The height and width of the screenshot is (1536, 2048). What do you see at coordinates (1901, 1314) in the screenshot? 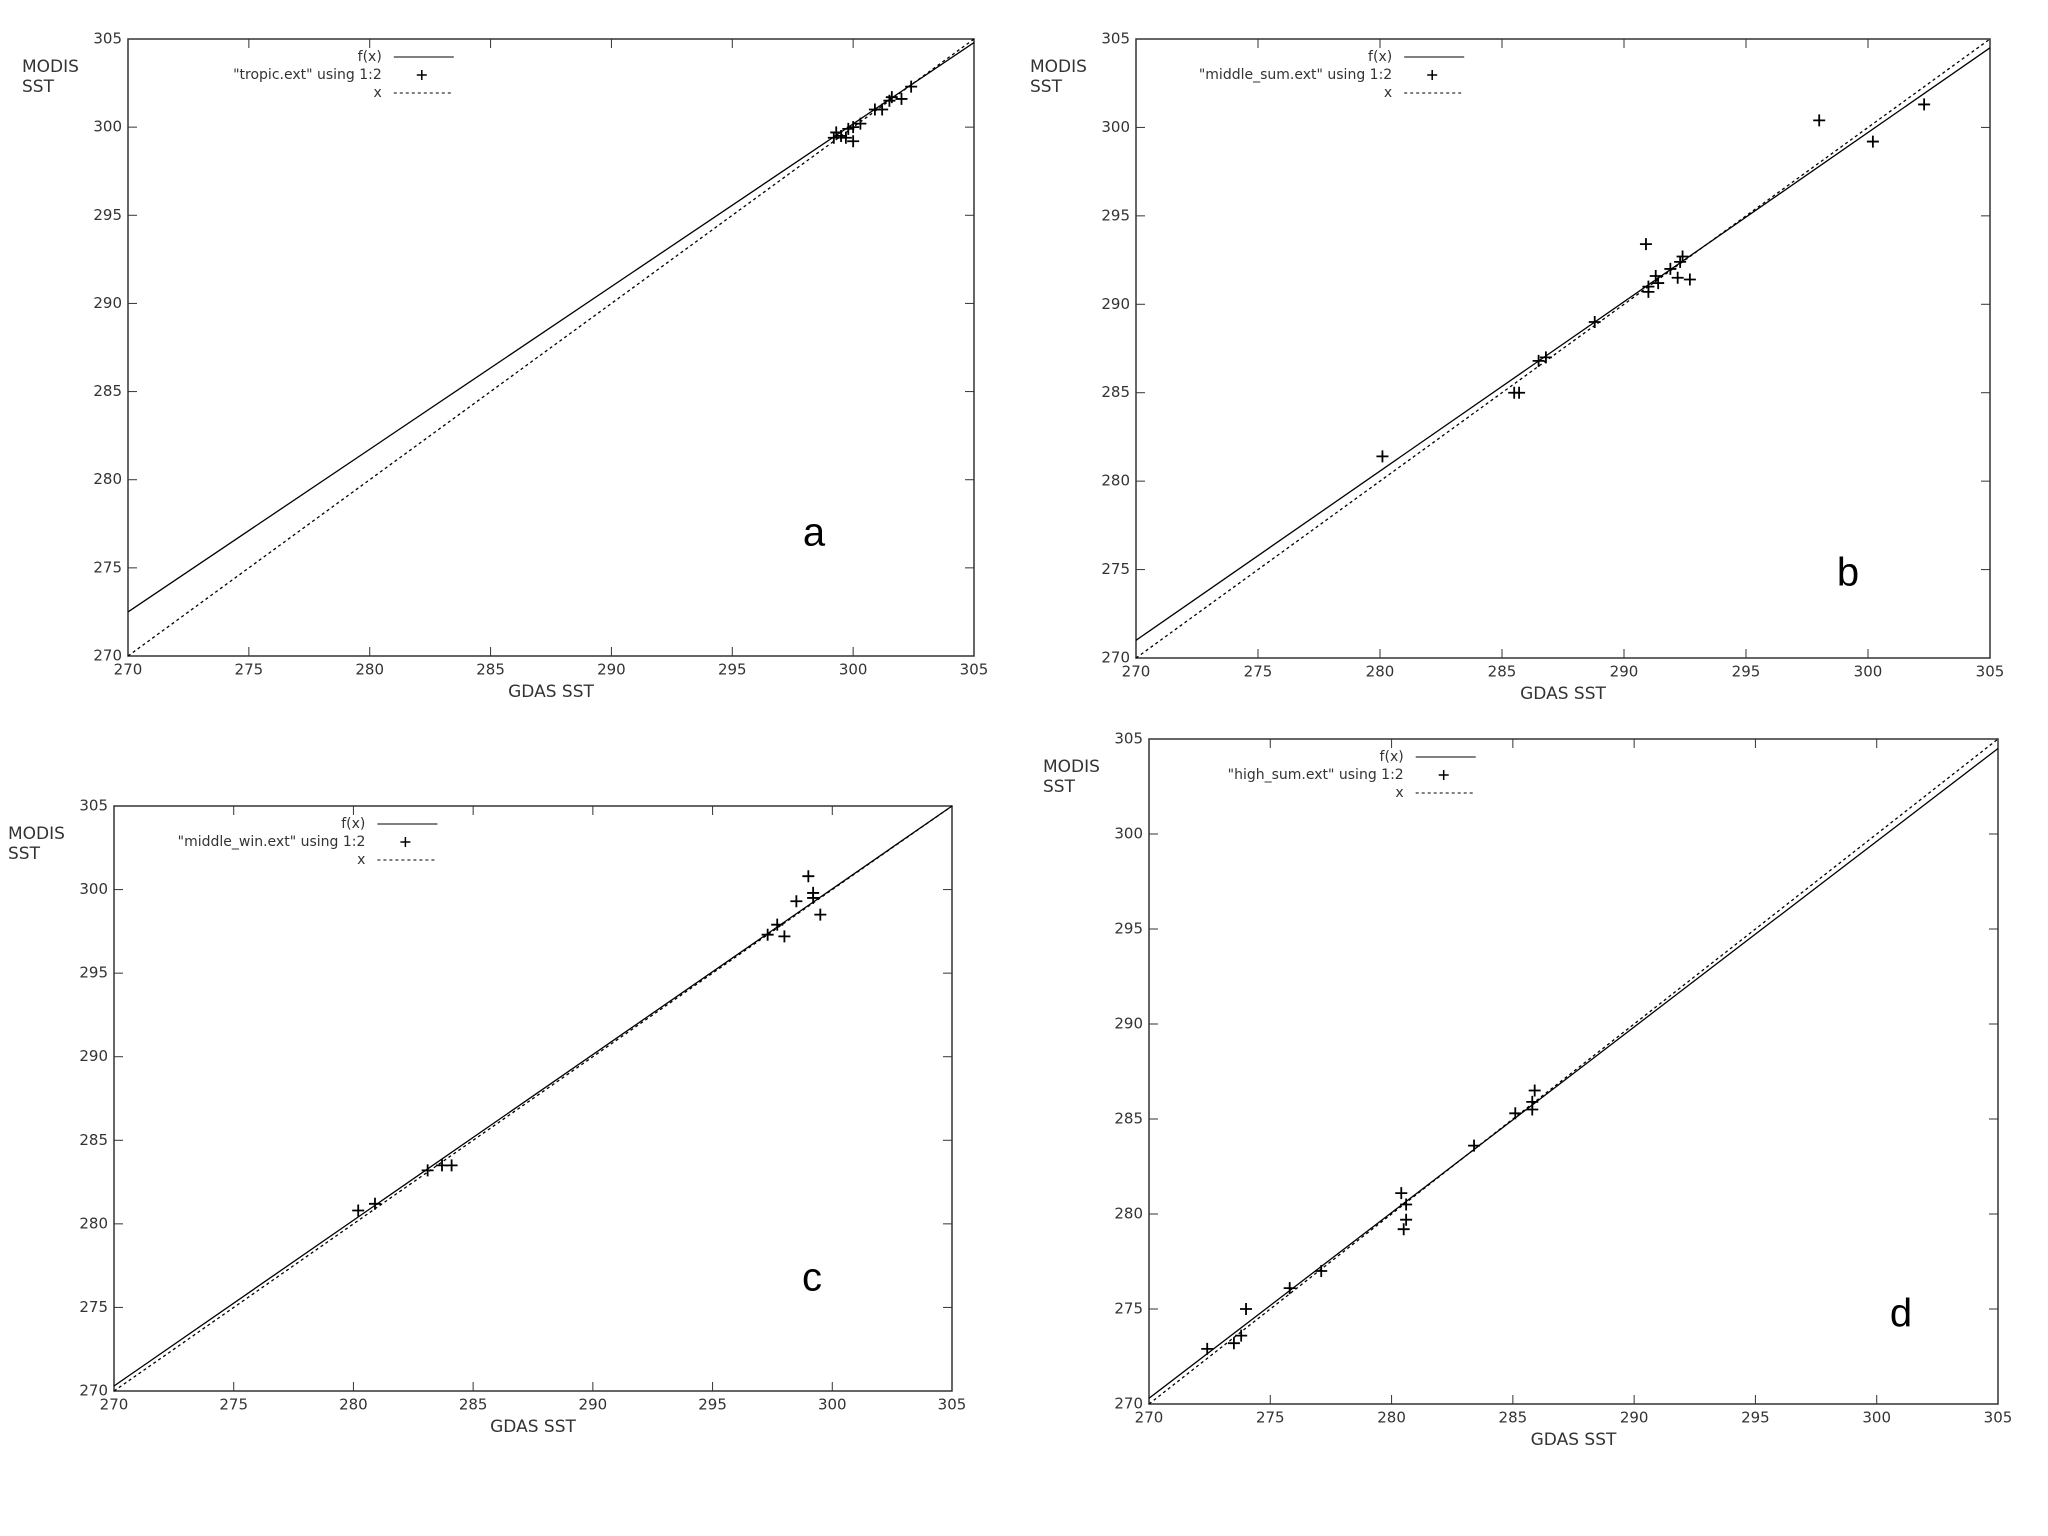
I see `panel-label: d` at bounding box center [1901, 1314].